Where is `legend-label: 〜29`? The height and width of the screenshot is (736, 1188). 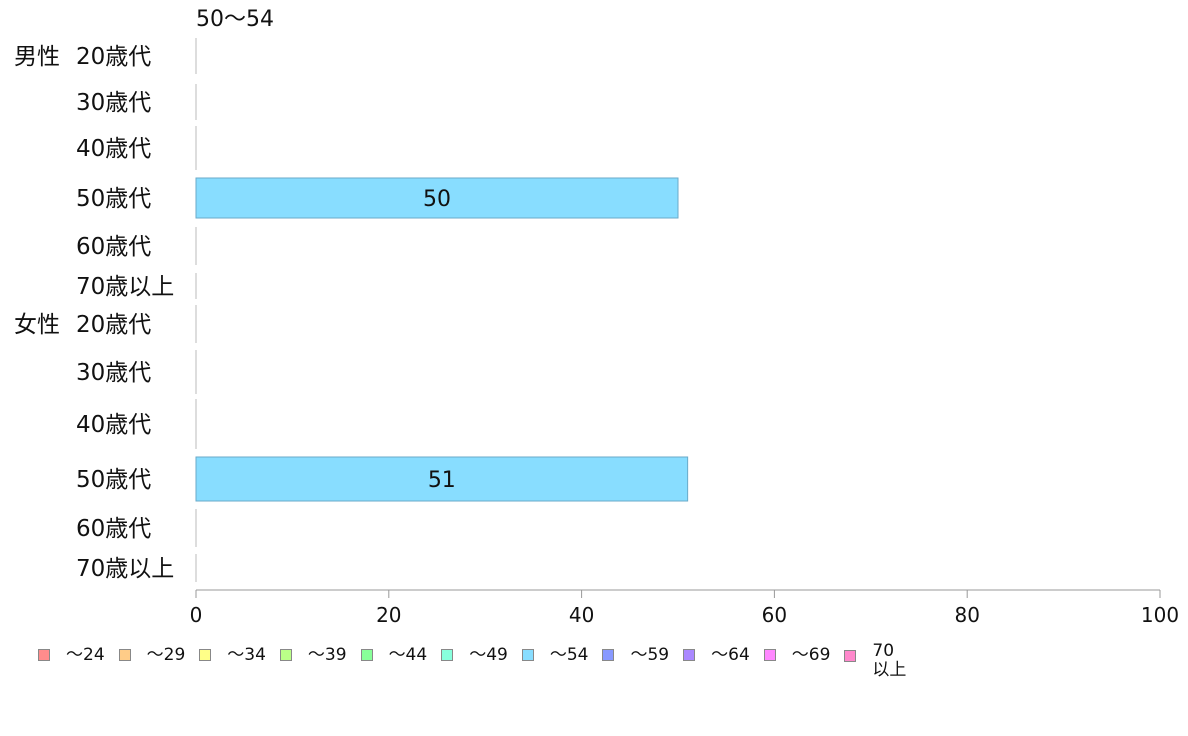 legend-label: 〜29 is located at coordinates (166, 654).